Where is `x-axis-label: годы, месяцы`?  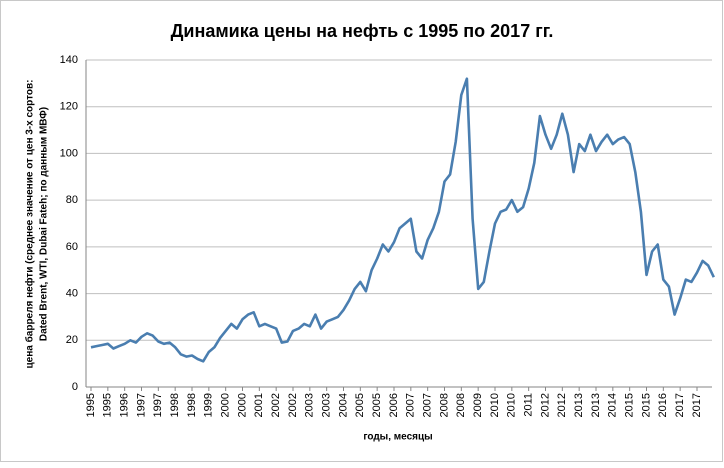
x-axis-label: годы, месяцы is located at coordinates (397, 437).